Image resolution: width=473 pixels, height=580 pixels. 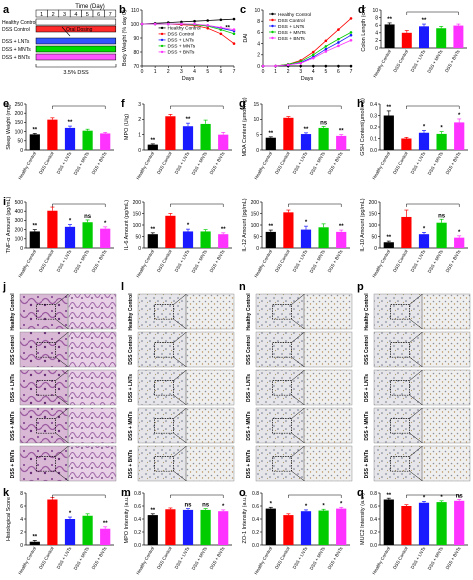 I want to click on y-tick-label: 0.0, so click(x=137, y=546).